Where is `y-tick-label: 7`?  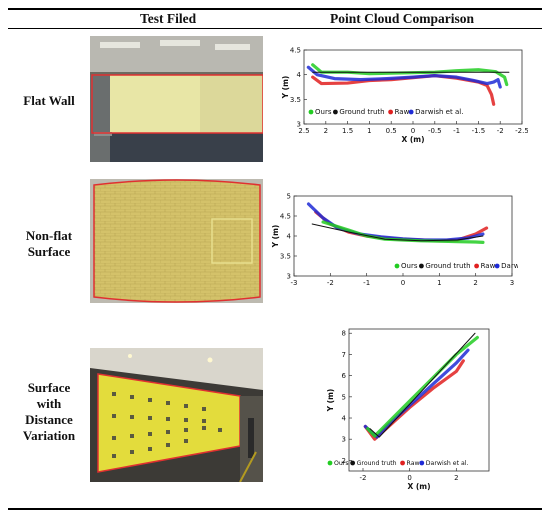
y-tick-label: 7 is located at coordinates (344, 355).